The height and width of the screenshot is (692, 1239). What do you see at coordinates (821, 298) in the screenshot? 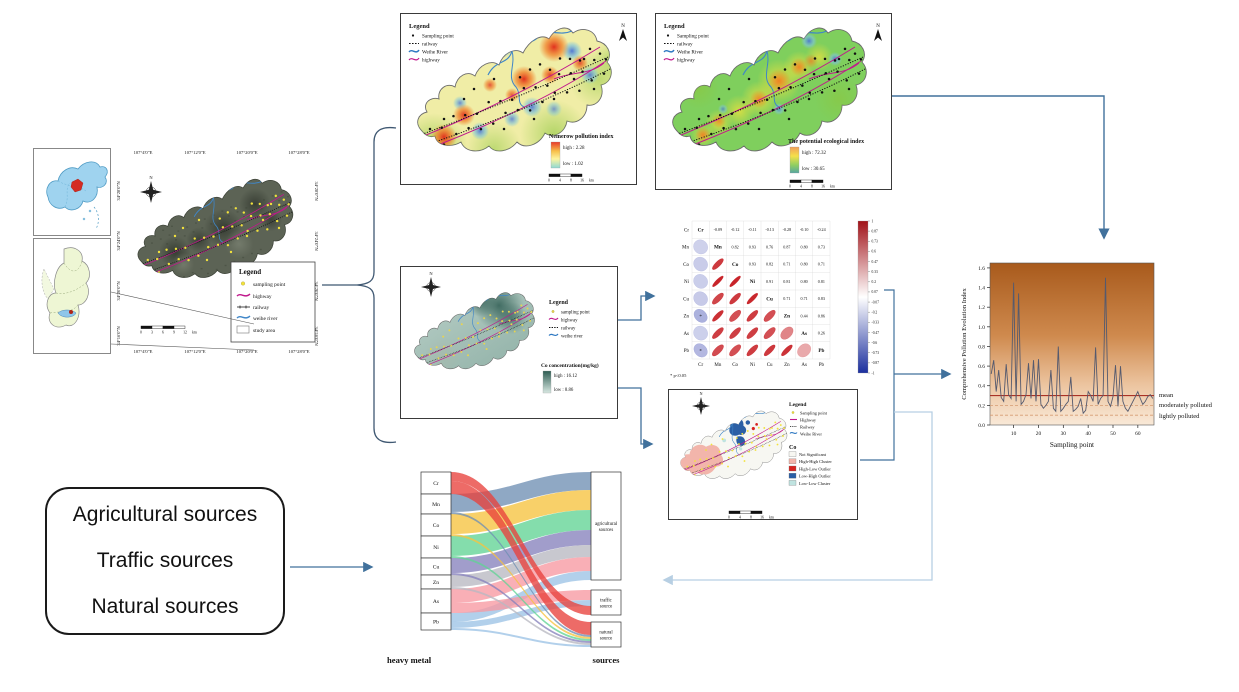
I see `corr-value: 0.83` at bounding box center [821, 298].